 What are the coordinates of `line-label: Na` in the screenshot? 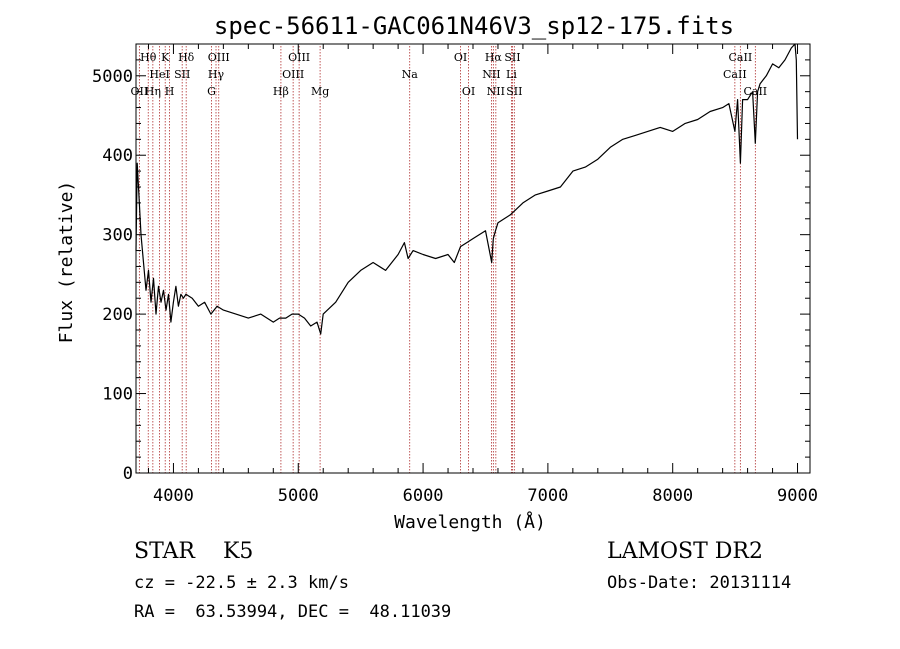 It's located at (410, 74).